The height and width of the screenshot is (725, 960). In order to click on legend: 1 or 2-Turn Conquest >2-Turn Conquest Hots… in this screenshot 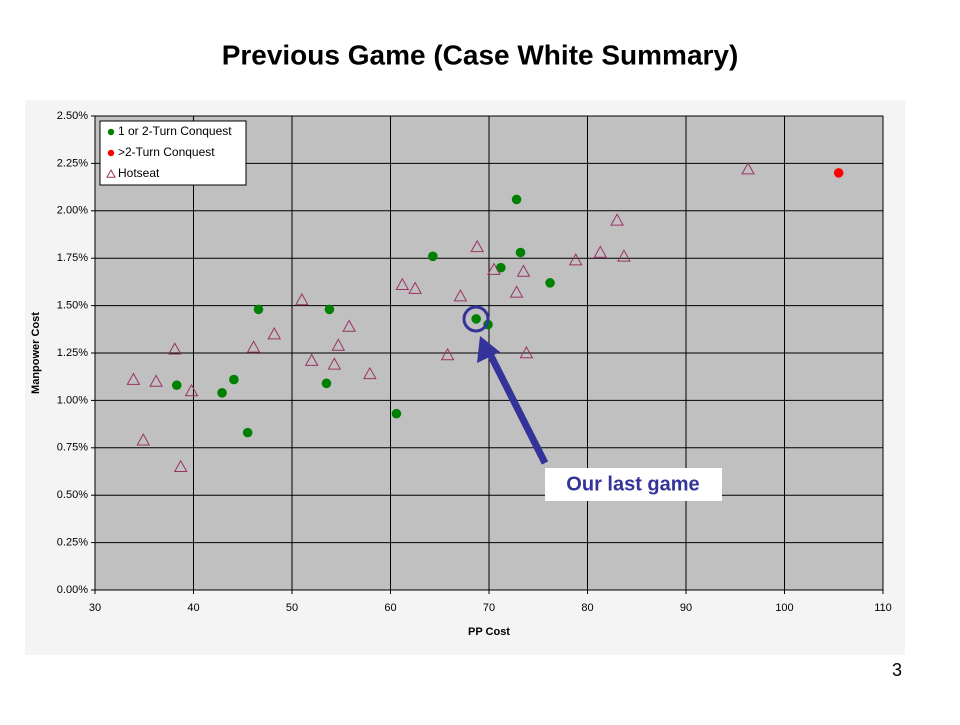, I will do `click(173, 153)`.